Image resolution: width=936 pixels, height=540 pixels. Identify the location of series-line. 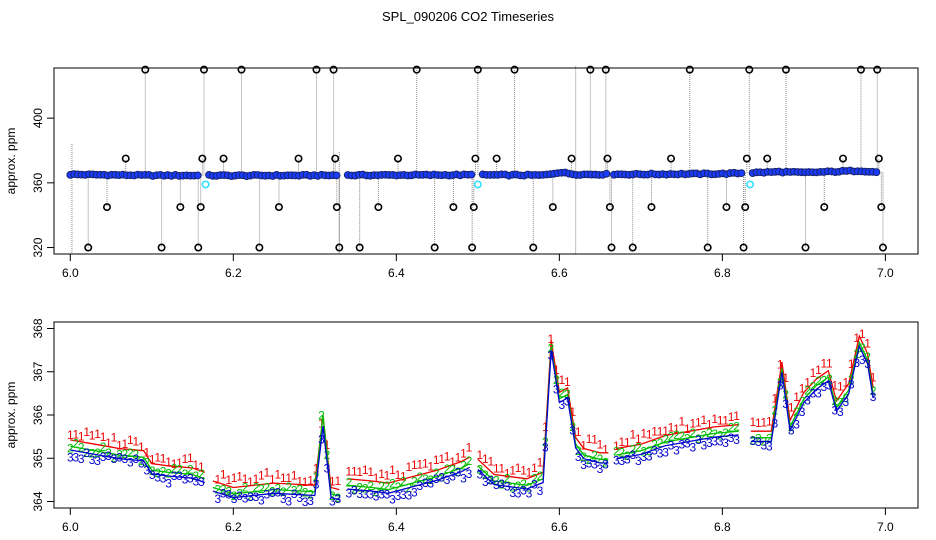
(138, 466).